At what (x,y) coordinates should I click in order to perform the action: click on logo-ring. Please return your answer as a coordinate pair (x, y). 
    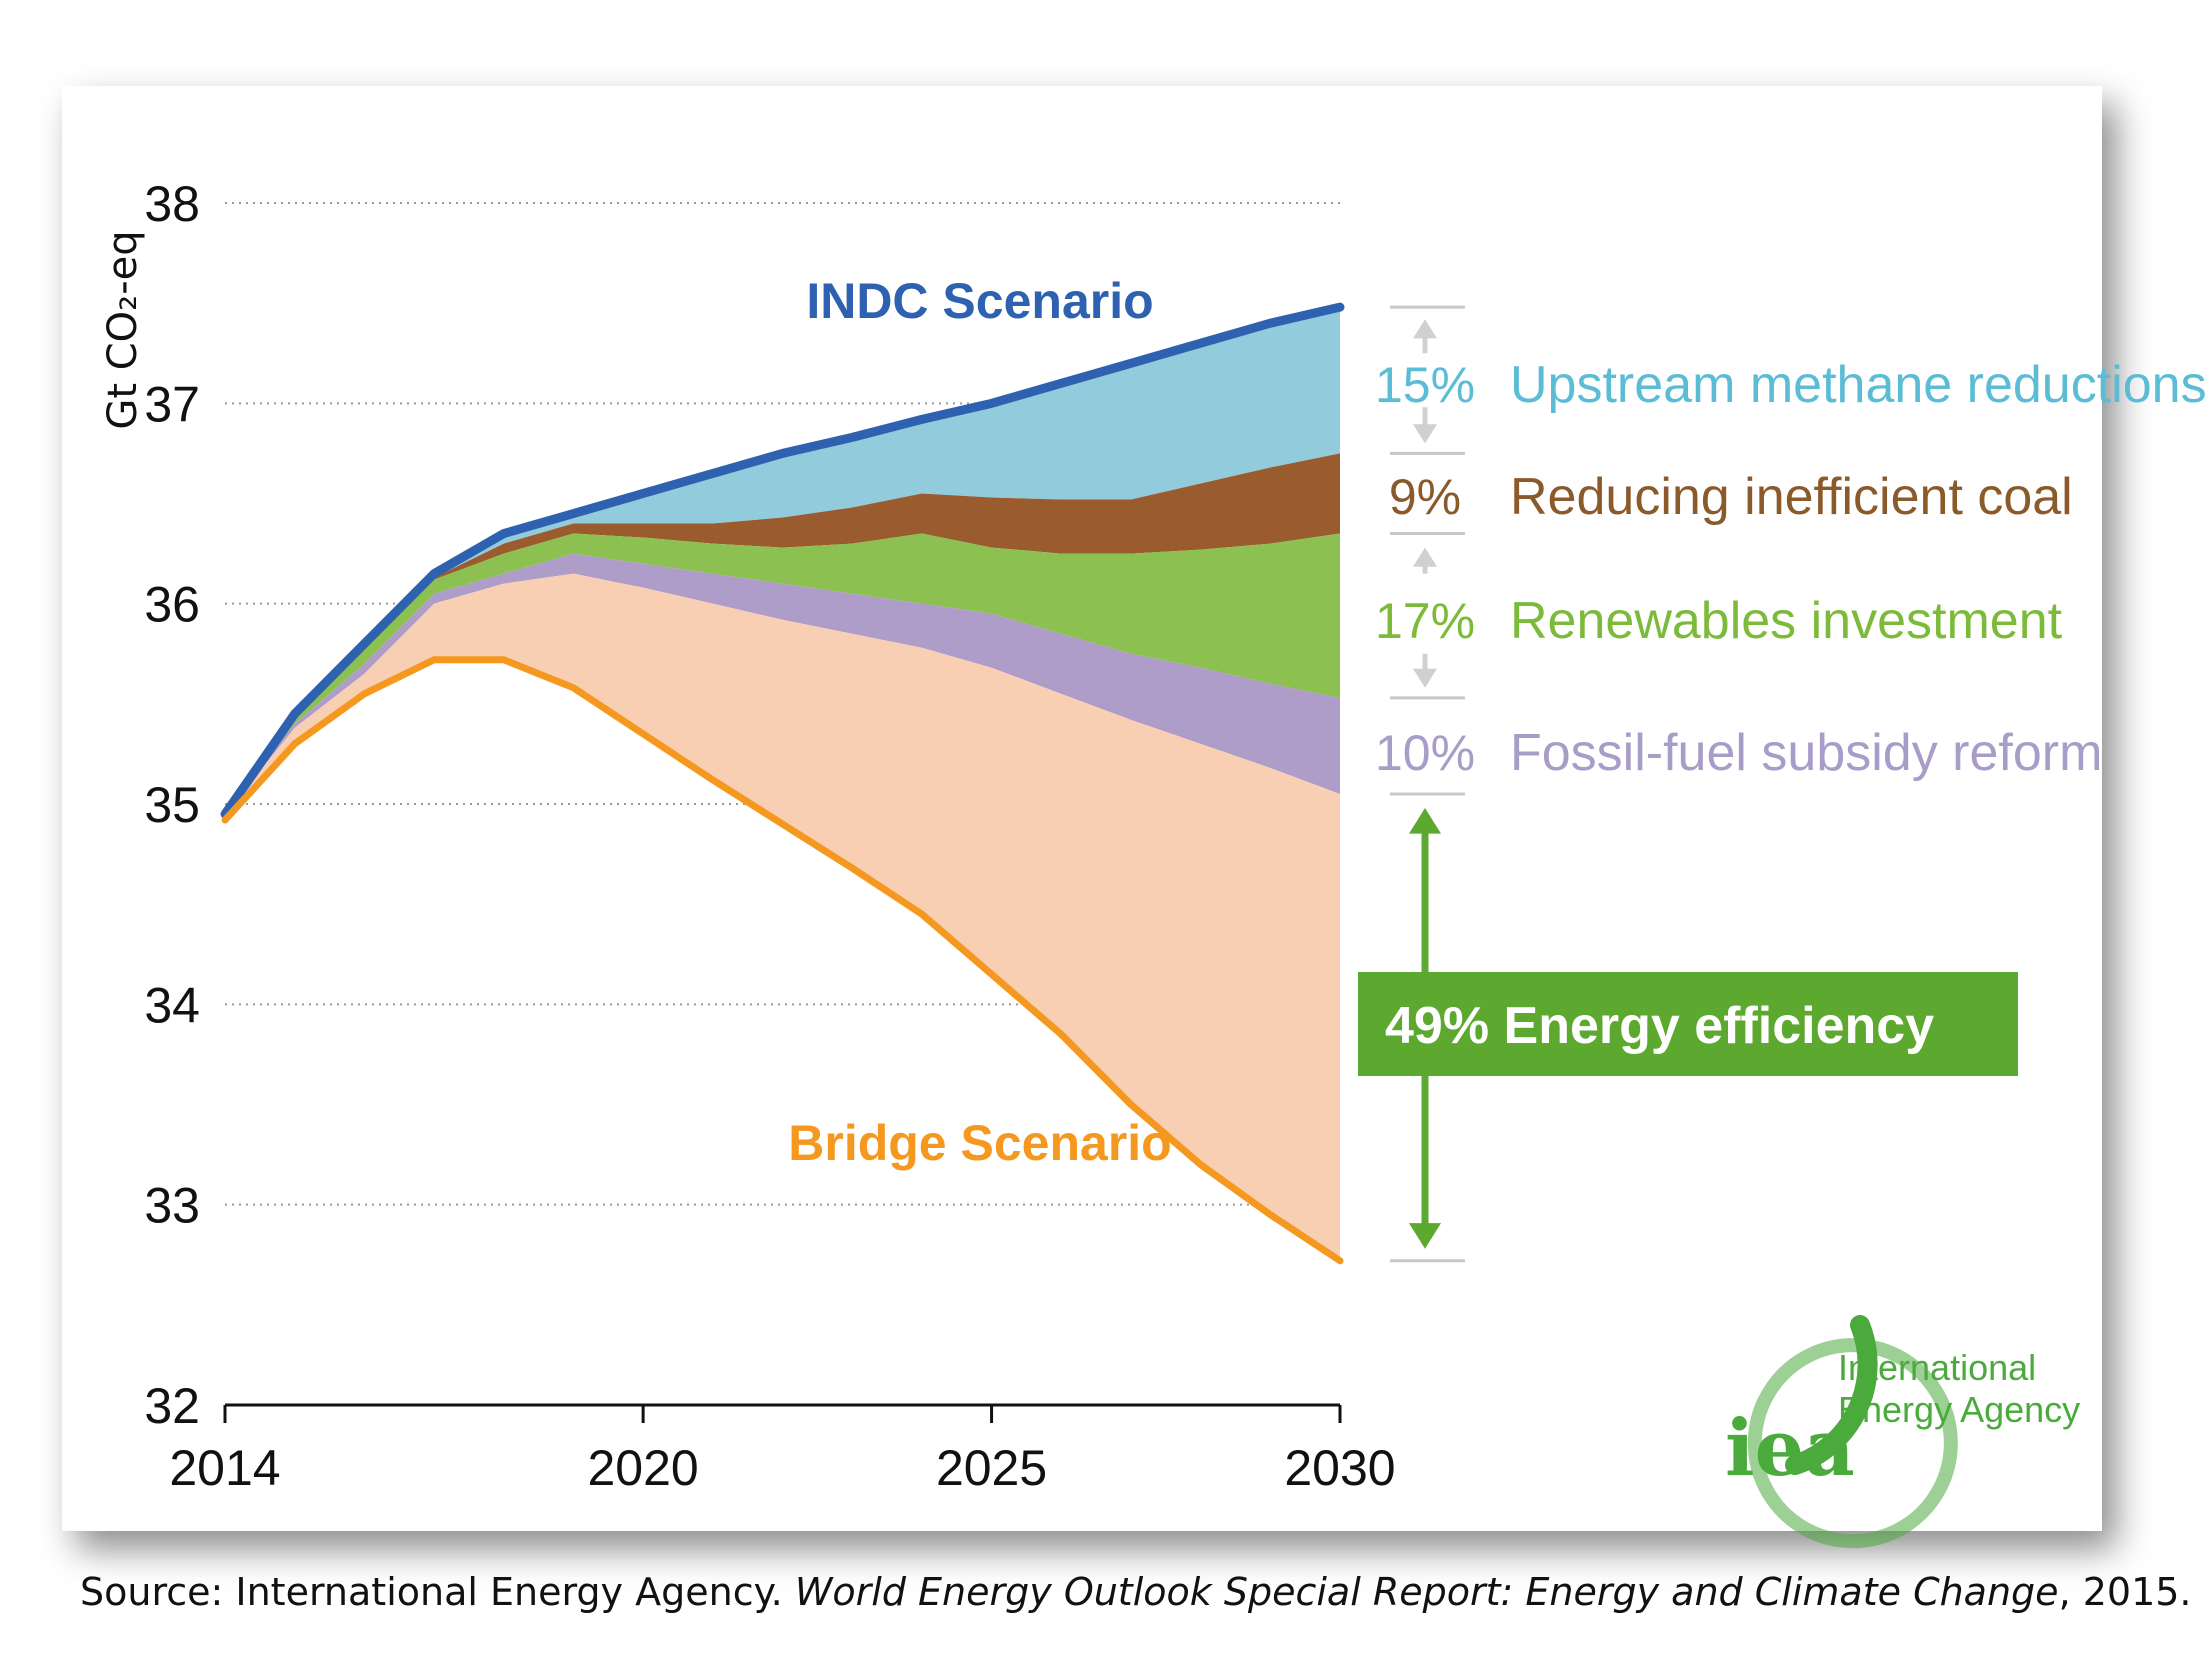
    Looking at the image, I should click on (1852, 1443).